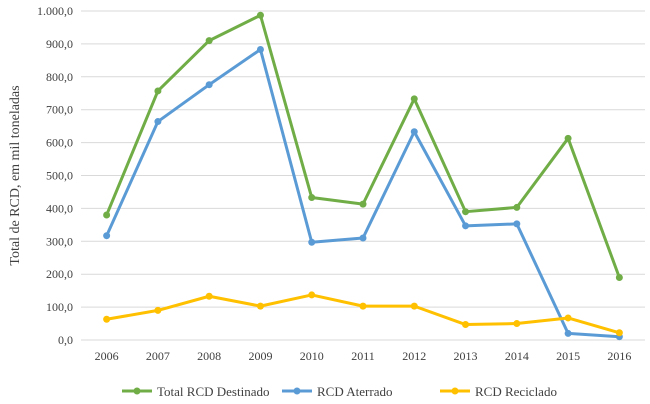 Image resolution: width=650 pixels, height=404 pixels. What do you see at coordinates (59, 143) in the screenshot?
I see `y-tick-label: 600,0` at bounding box center [59, 143].